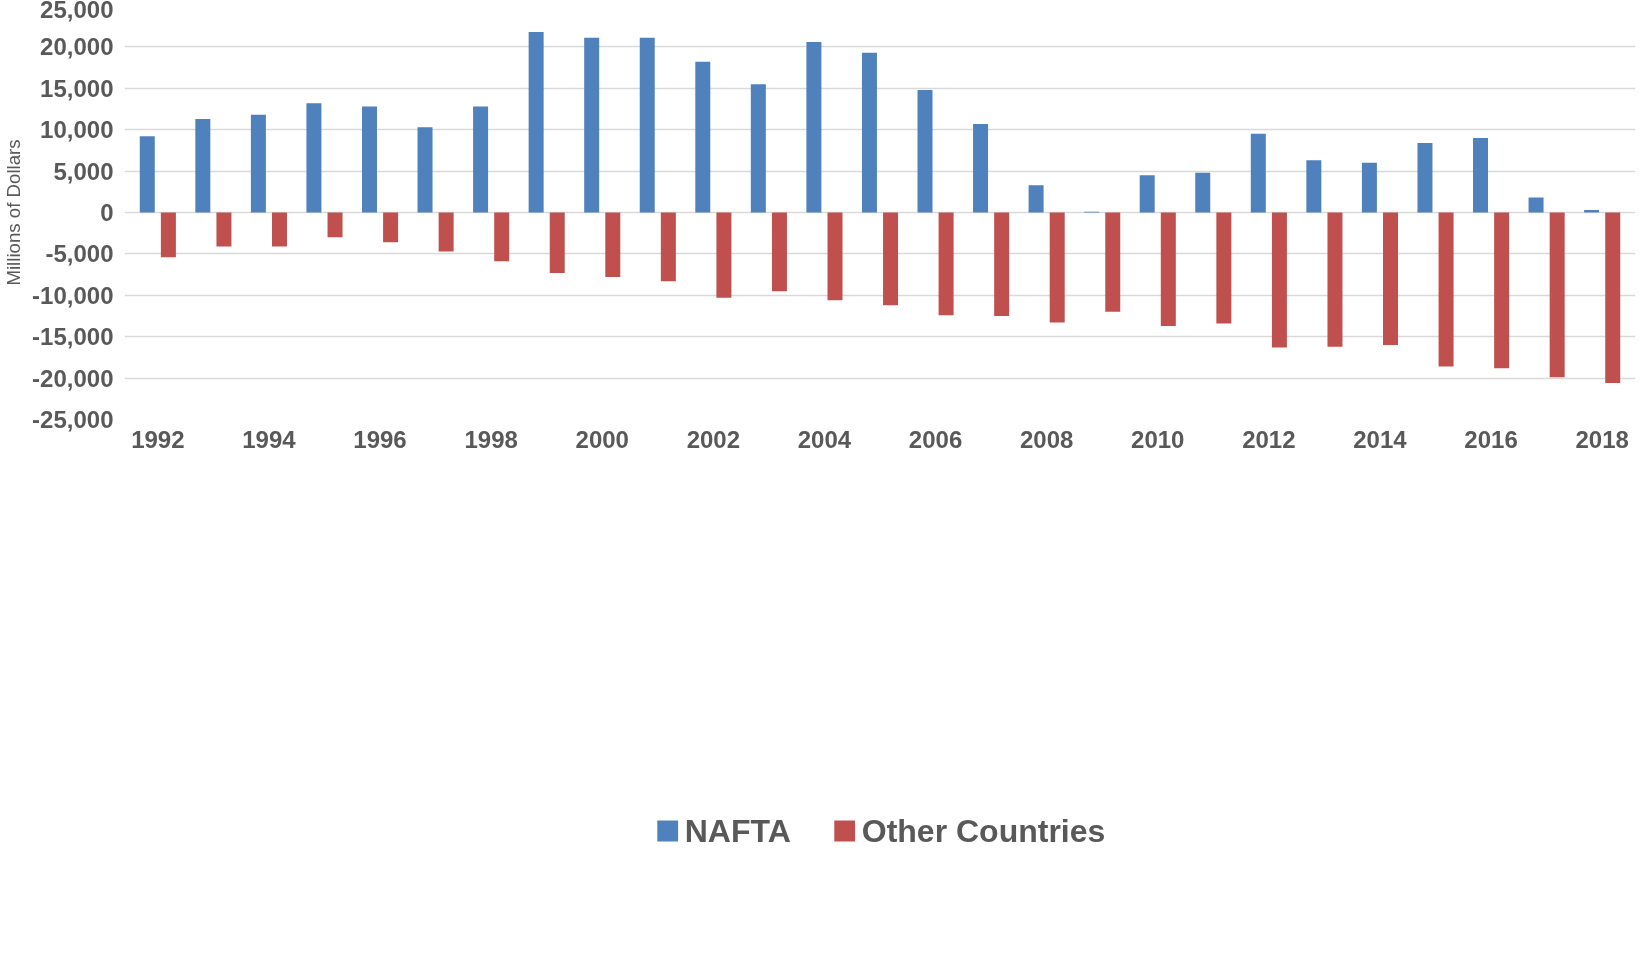 The height and width of the screenshot is (980, 1649). Describe the element at coordinates (602, 439) in the screenshot. I see `x-tick-label: 2000` at that location.